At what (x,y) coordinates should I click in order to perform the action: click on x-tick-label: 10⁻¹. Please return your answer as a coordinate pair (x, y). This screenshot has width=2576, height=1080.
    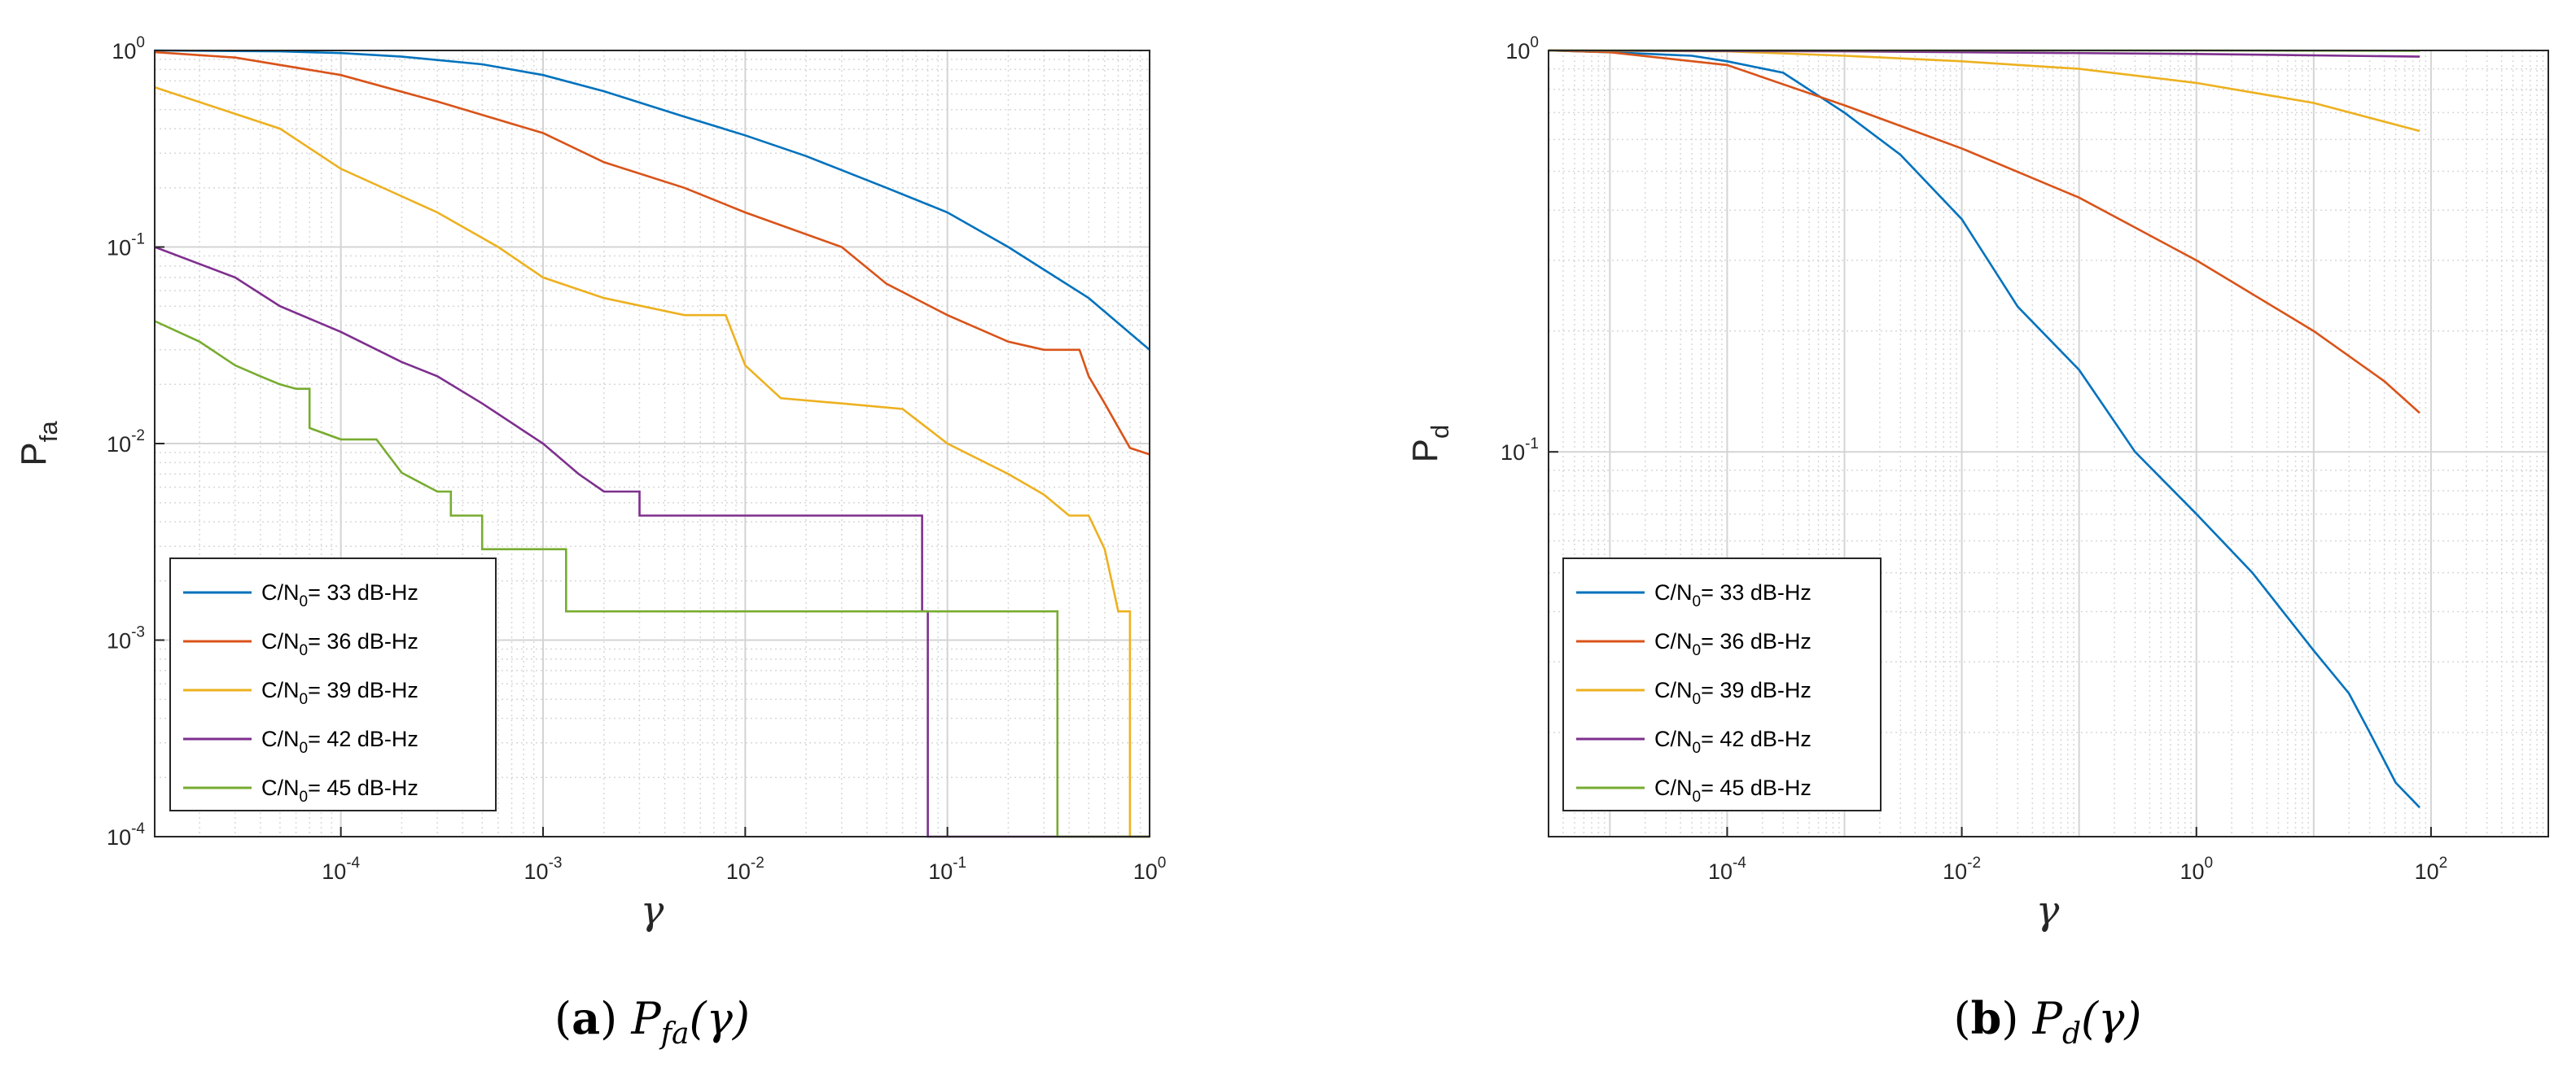
    Looking at the image, I should click on (947, 870).